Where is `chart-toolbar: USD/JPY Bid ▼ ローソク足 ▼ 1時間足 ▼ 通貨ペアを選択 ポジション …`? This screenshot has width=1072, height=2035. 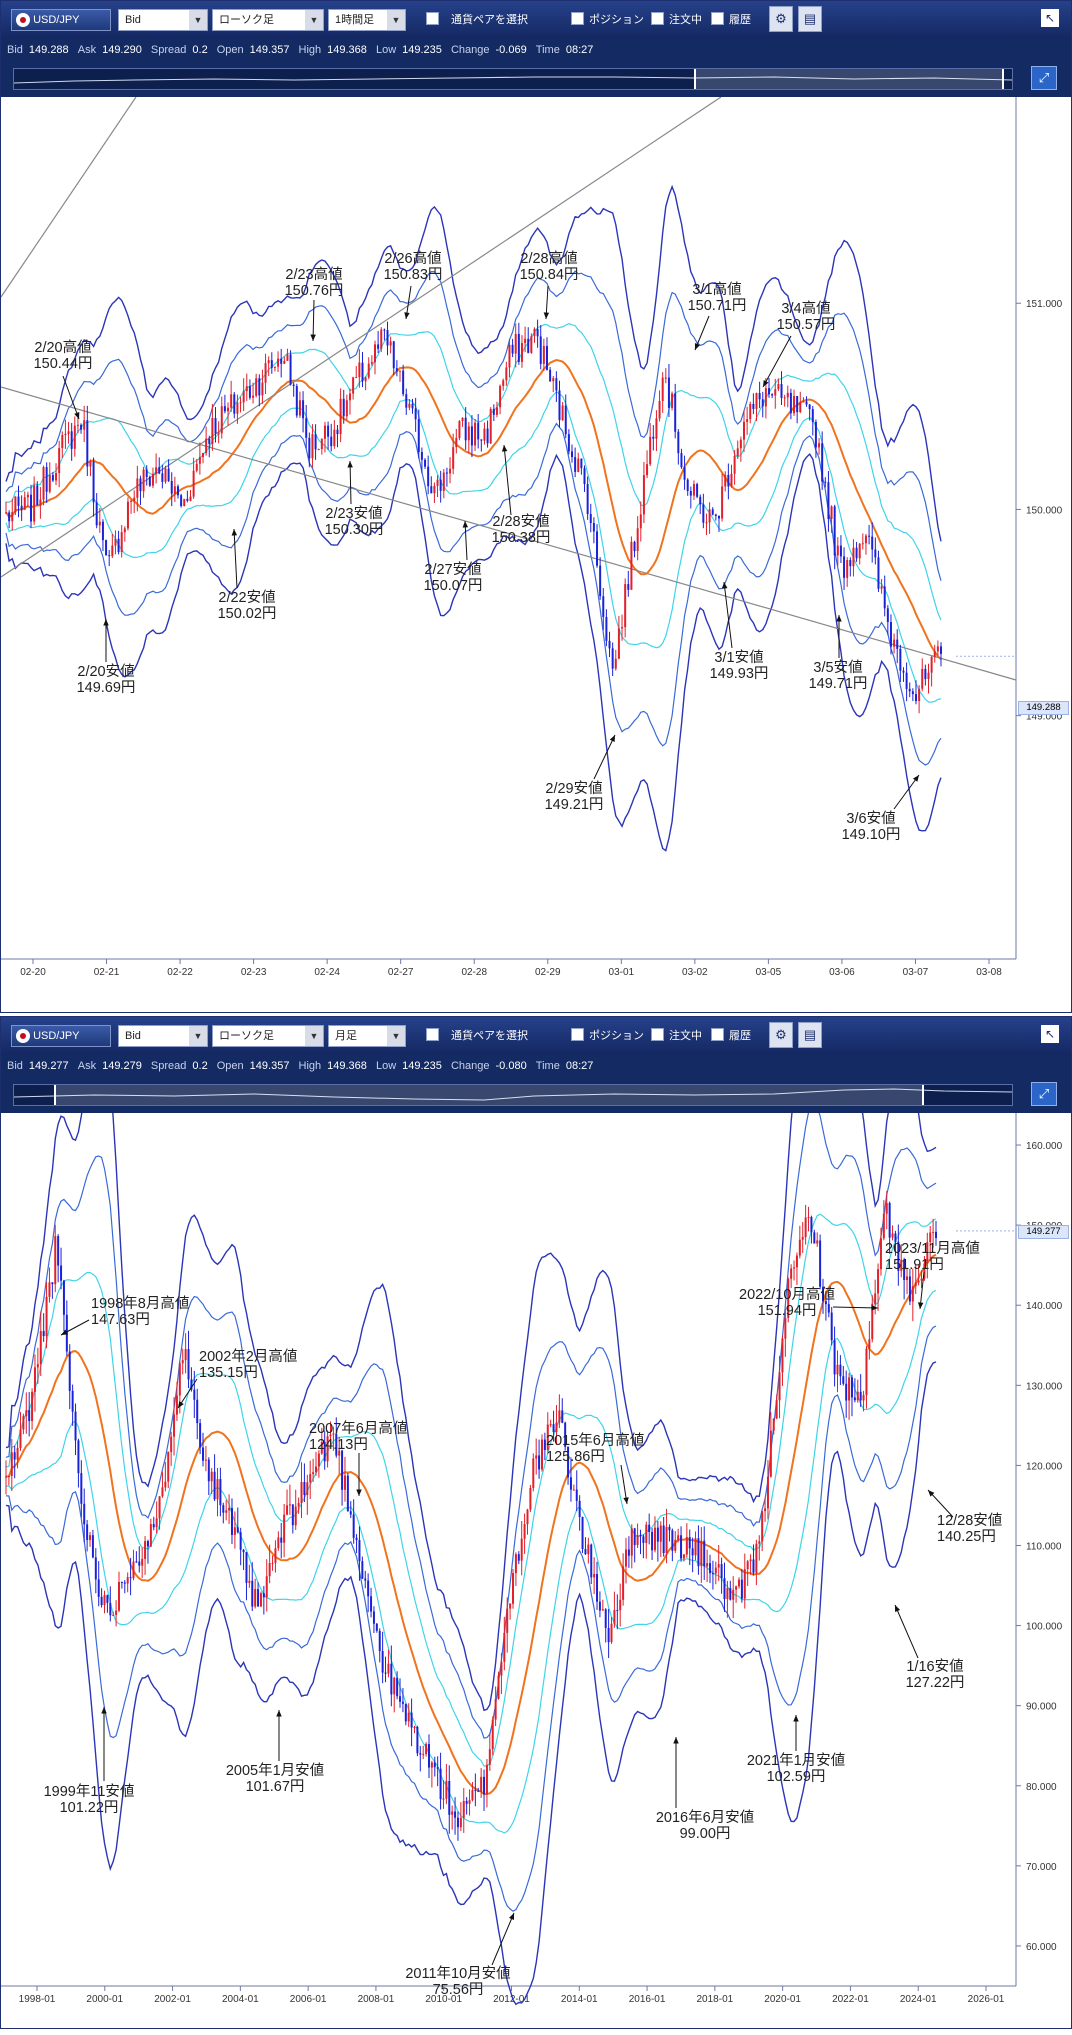 chart-toolbar: USD/JPY Bid ▼ ローソク足 ▼ 1時間足 ▼ 通貨ペアを選択 ポジション … is located at coordinates (536, 20).